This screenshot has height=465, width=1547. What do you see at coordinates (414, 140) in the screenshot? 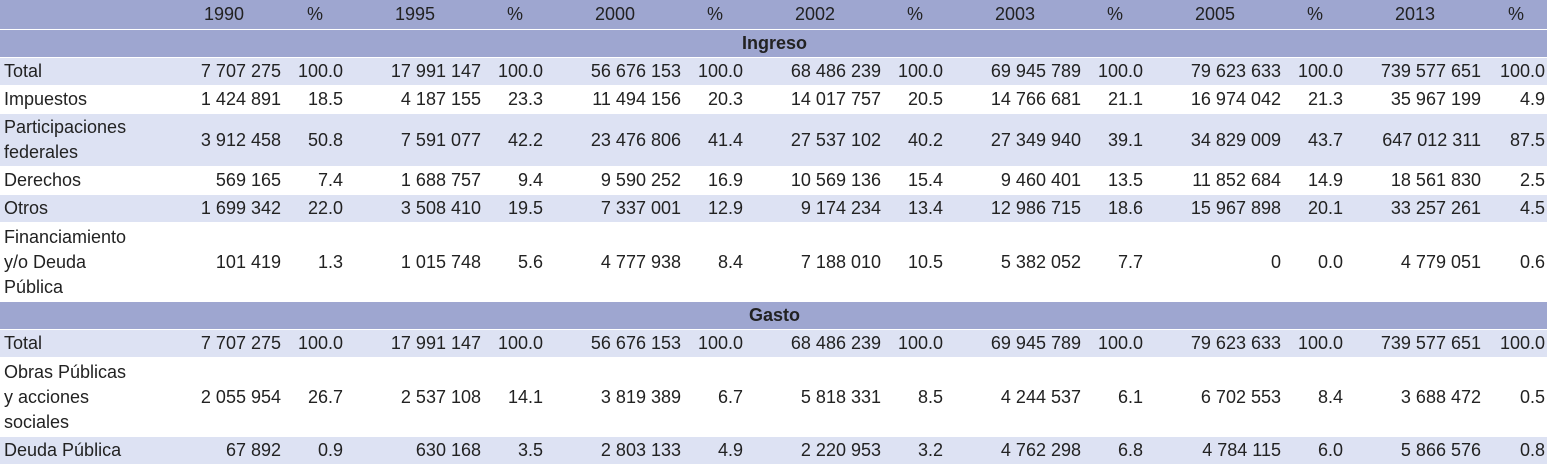
I see `cell: 7 591 077` at bounding box center [414, 140].